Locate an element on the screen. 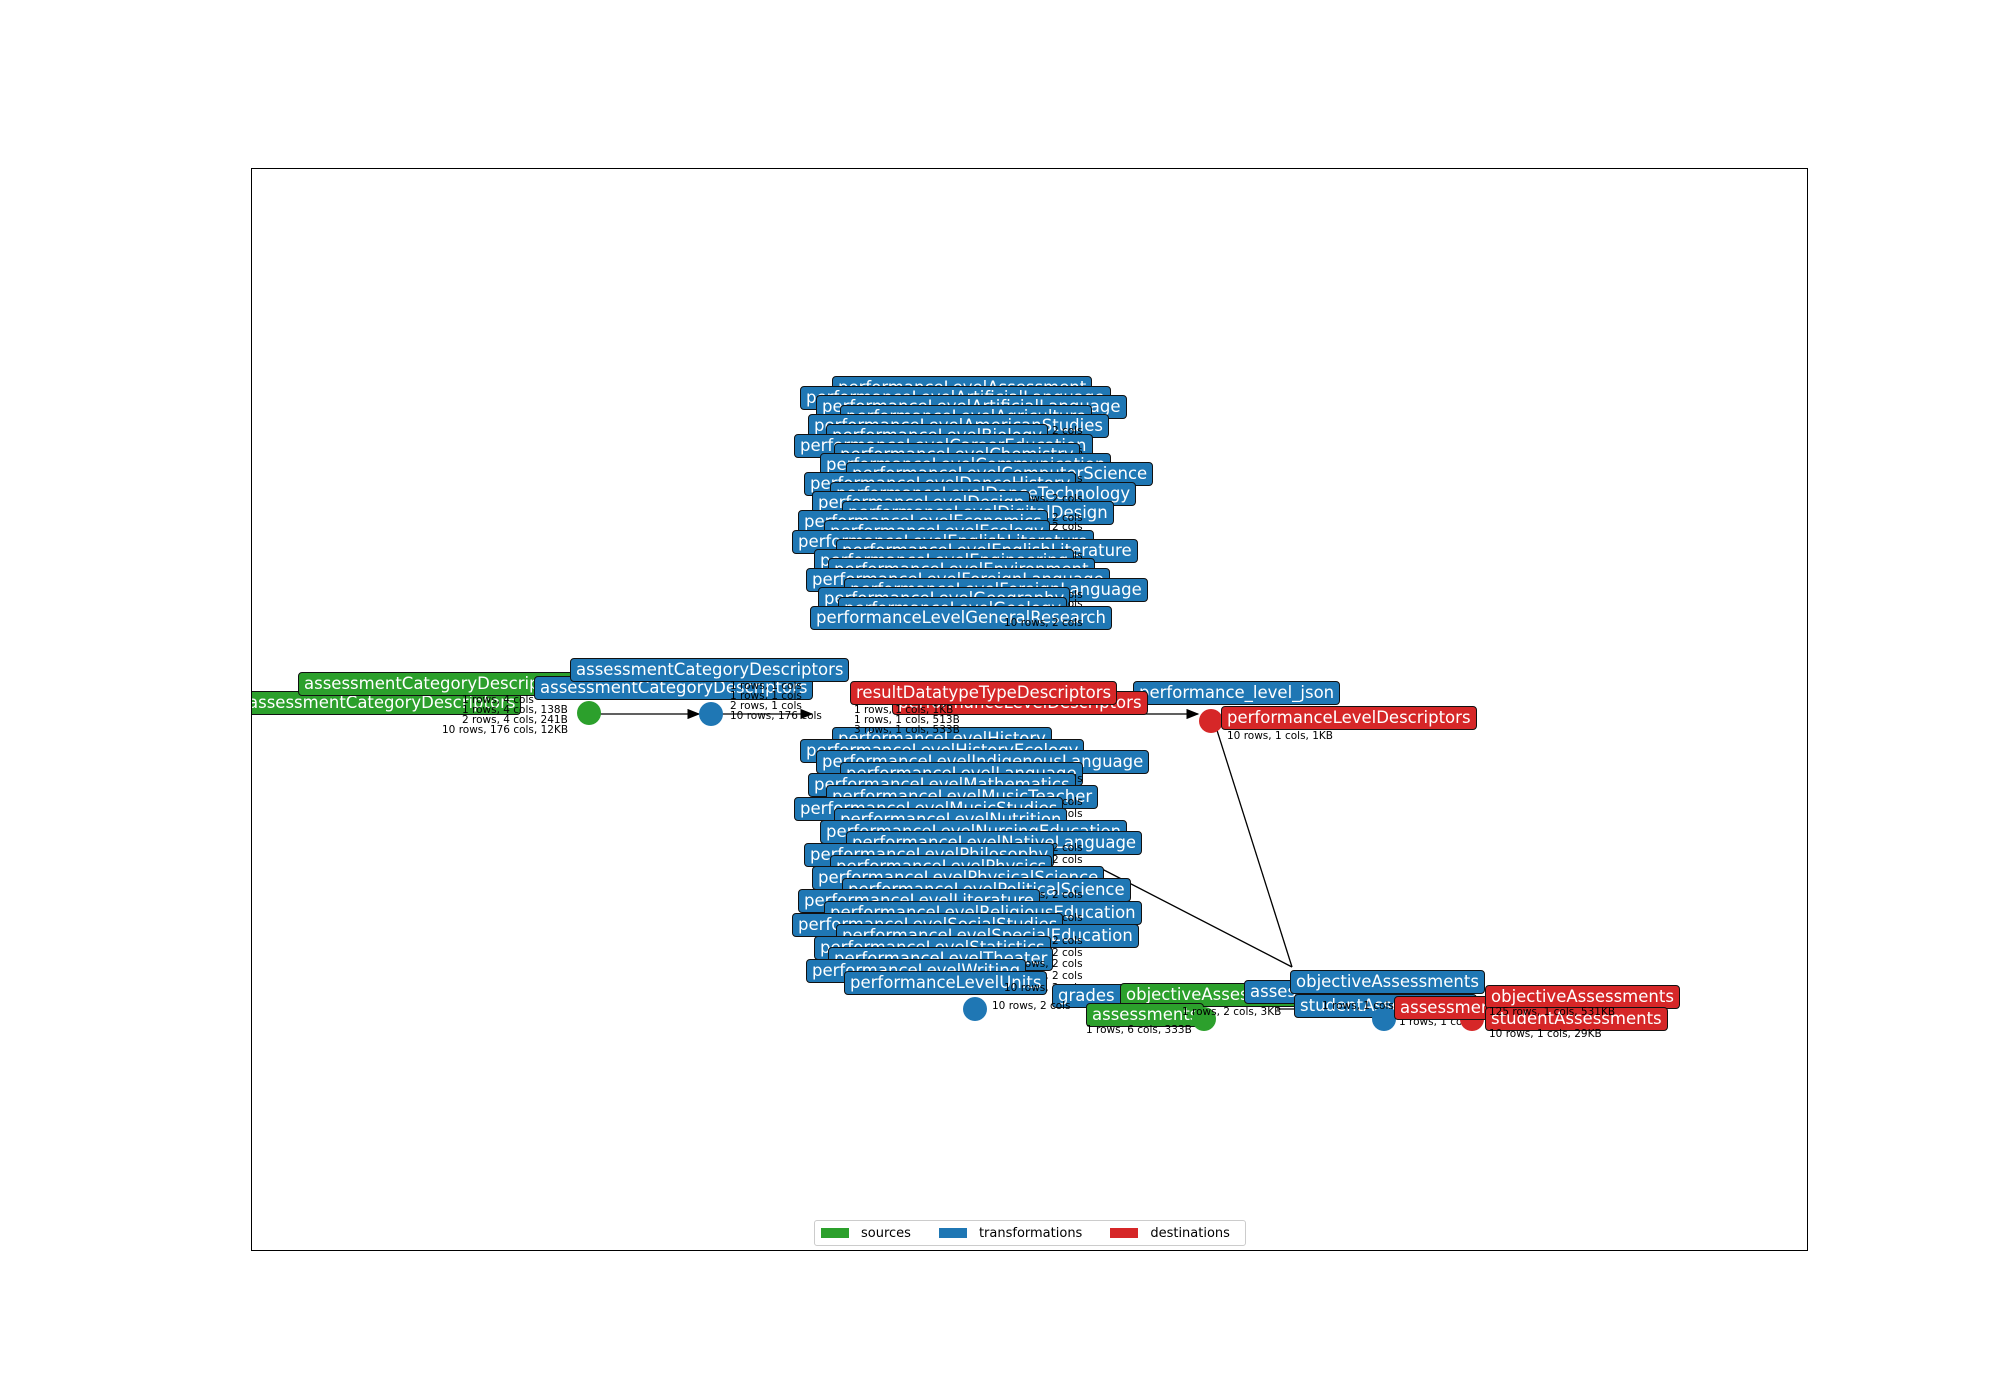 This screenshot has height=1400, width=2000. destination-node: performanceLevelDescriptors is located at coordinates (1349, 718).